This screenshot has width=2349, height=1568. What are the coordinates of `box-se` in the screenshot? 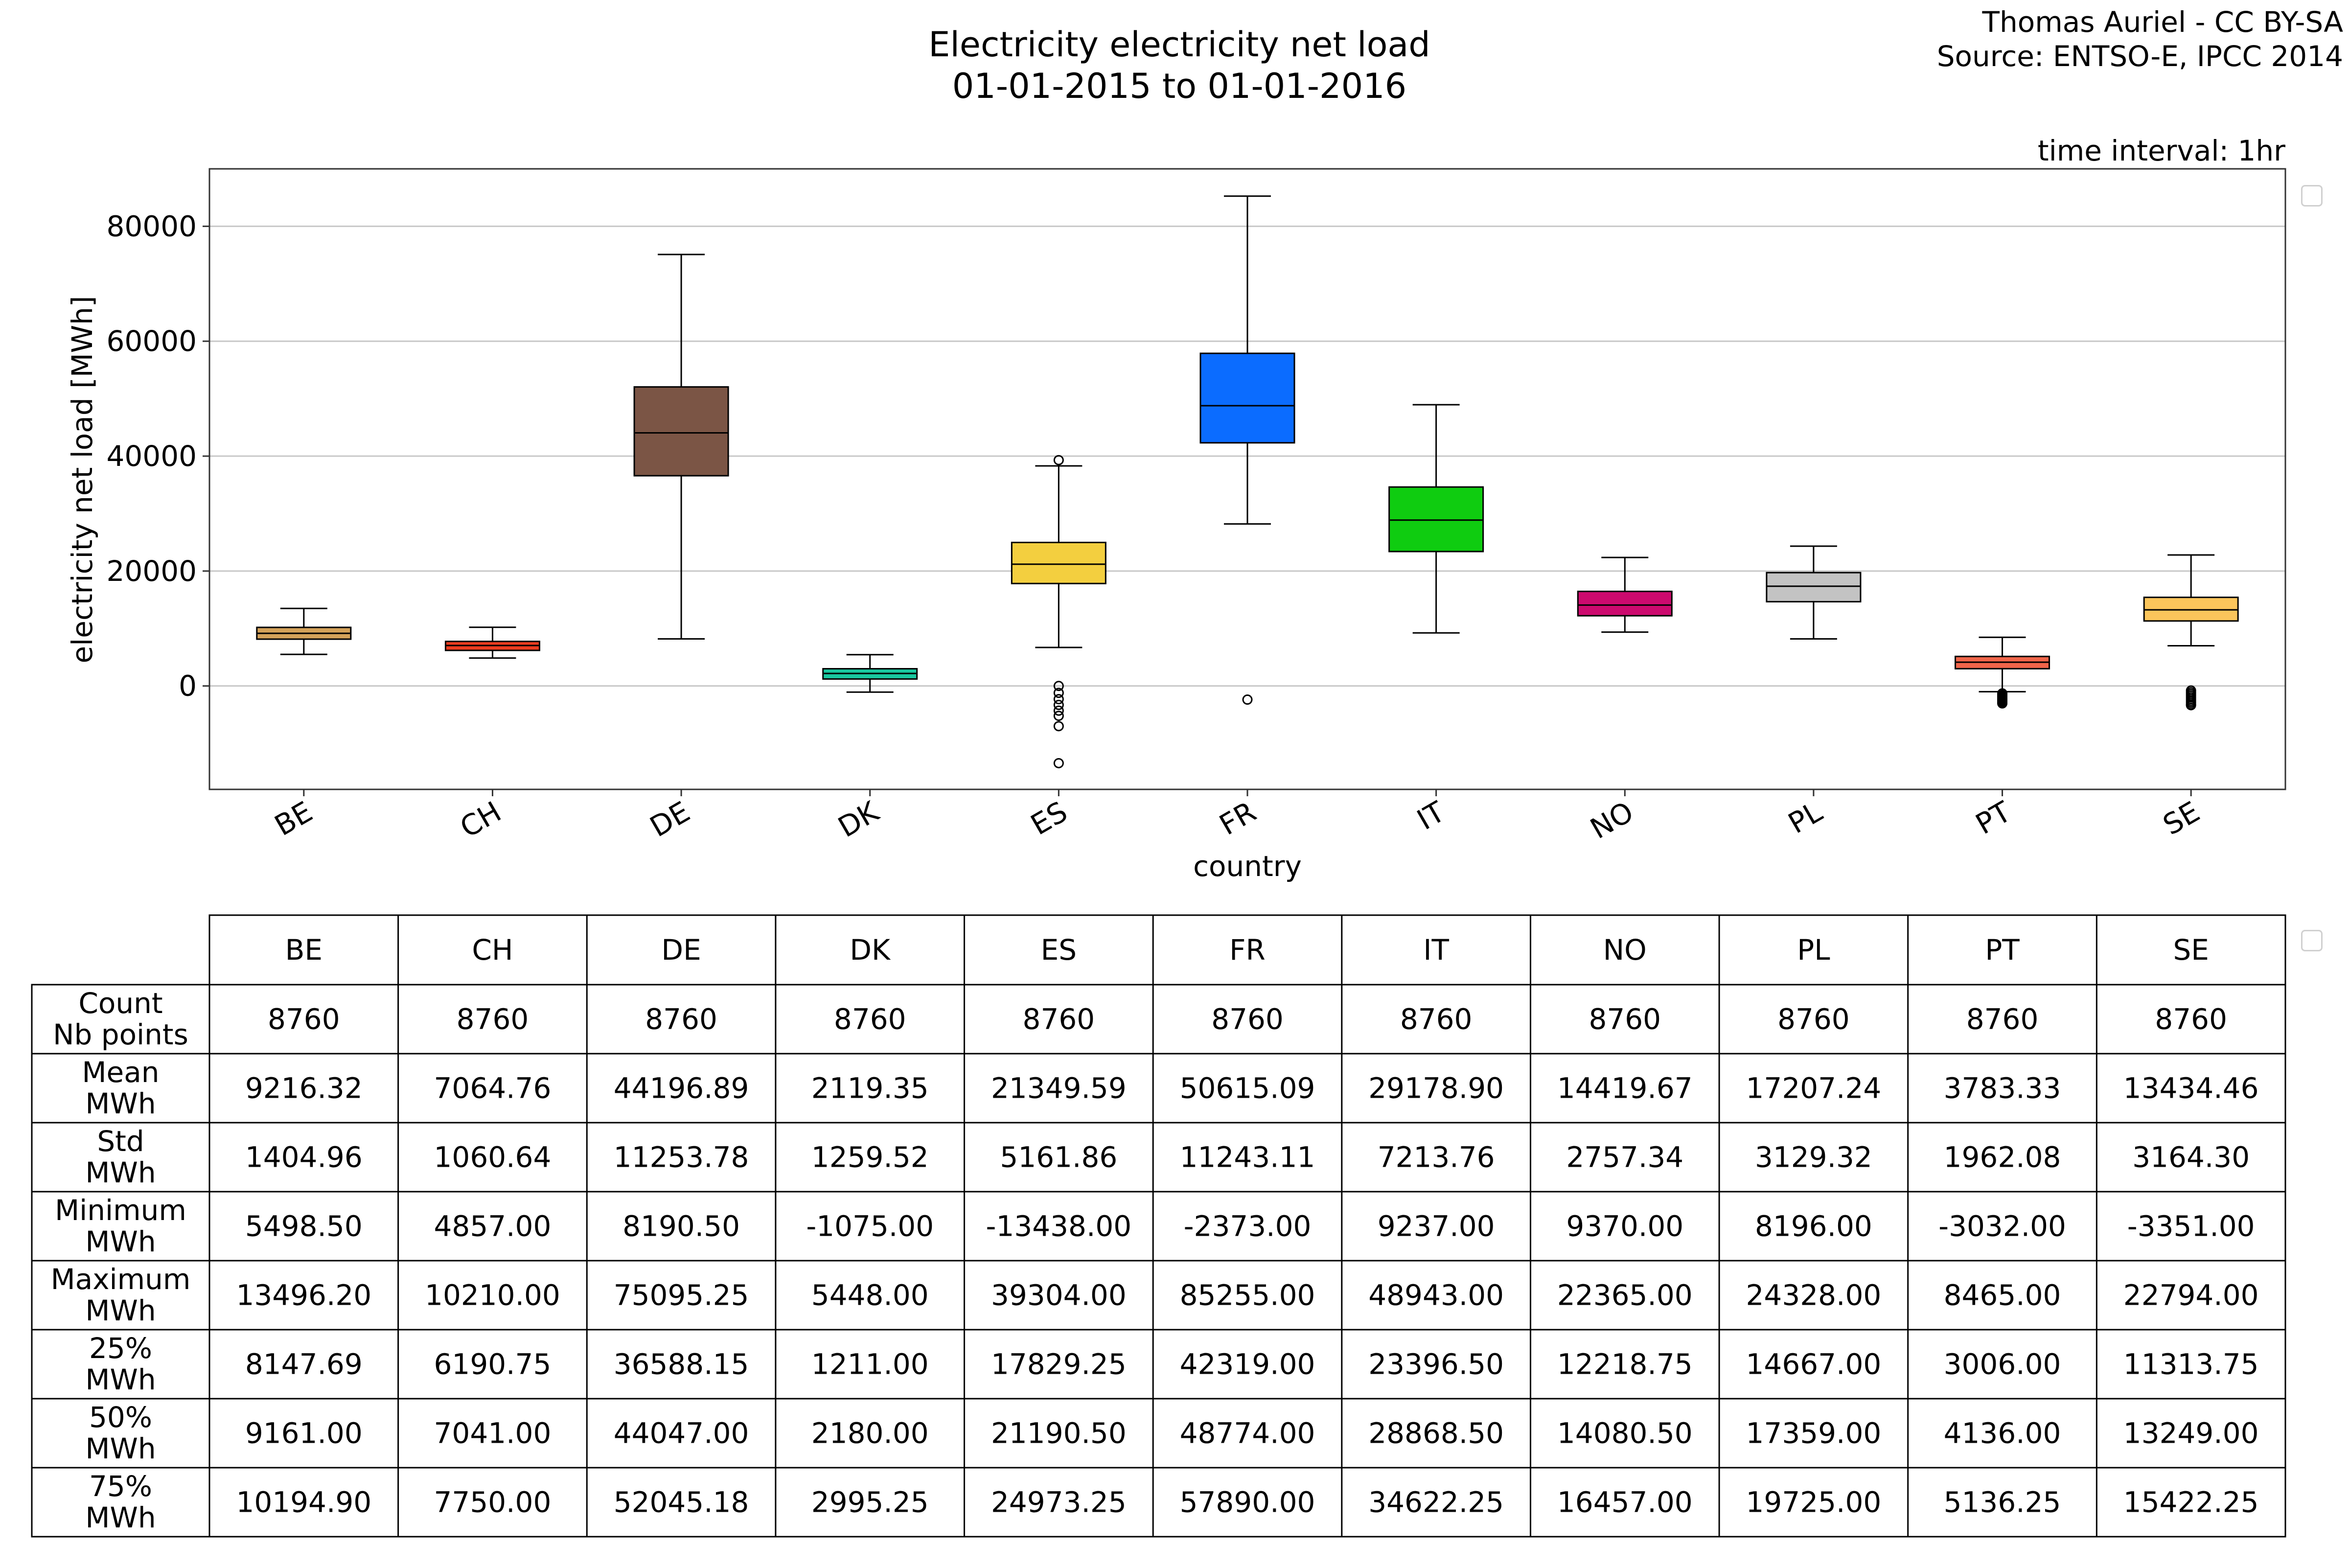 It's located at (2191, 632).